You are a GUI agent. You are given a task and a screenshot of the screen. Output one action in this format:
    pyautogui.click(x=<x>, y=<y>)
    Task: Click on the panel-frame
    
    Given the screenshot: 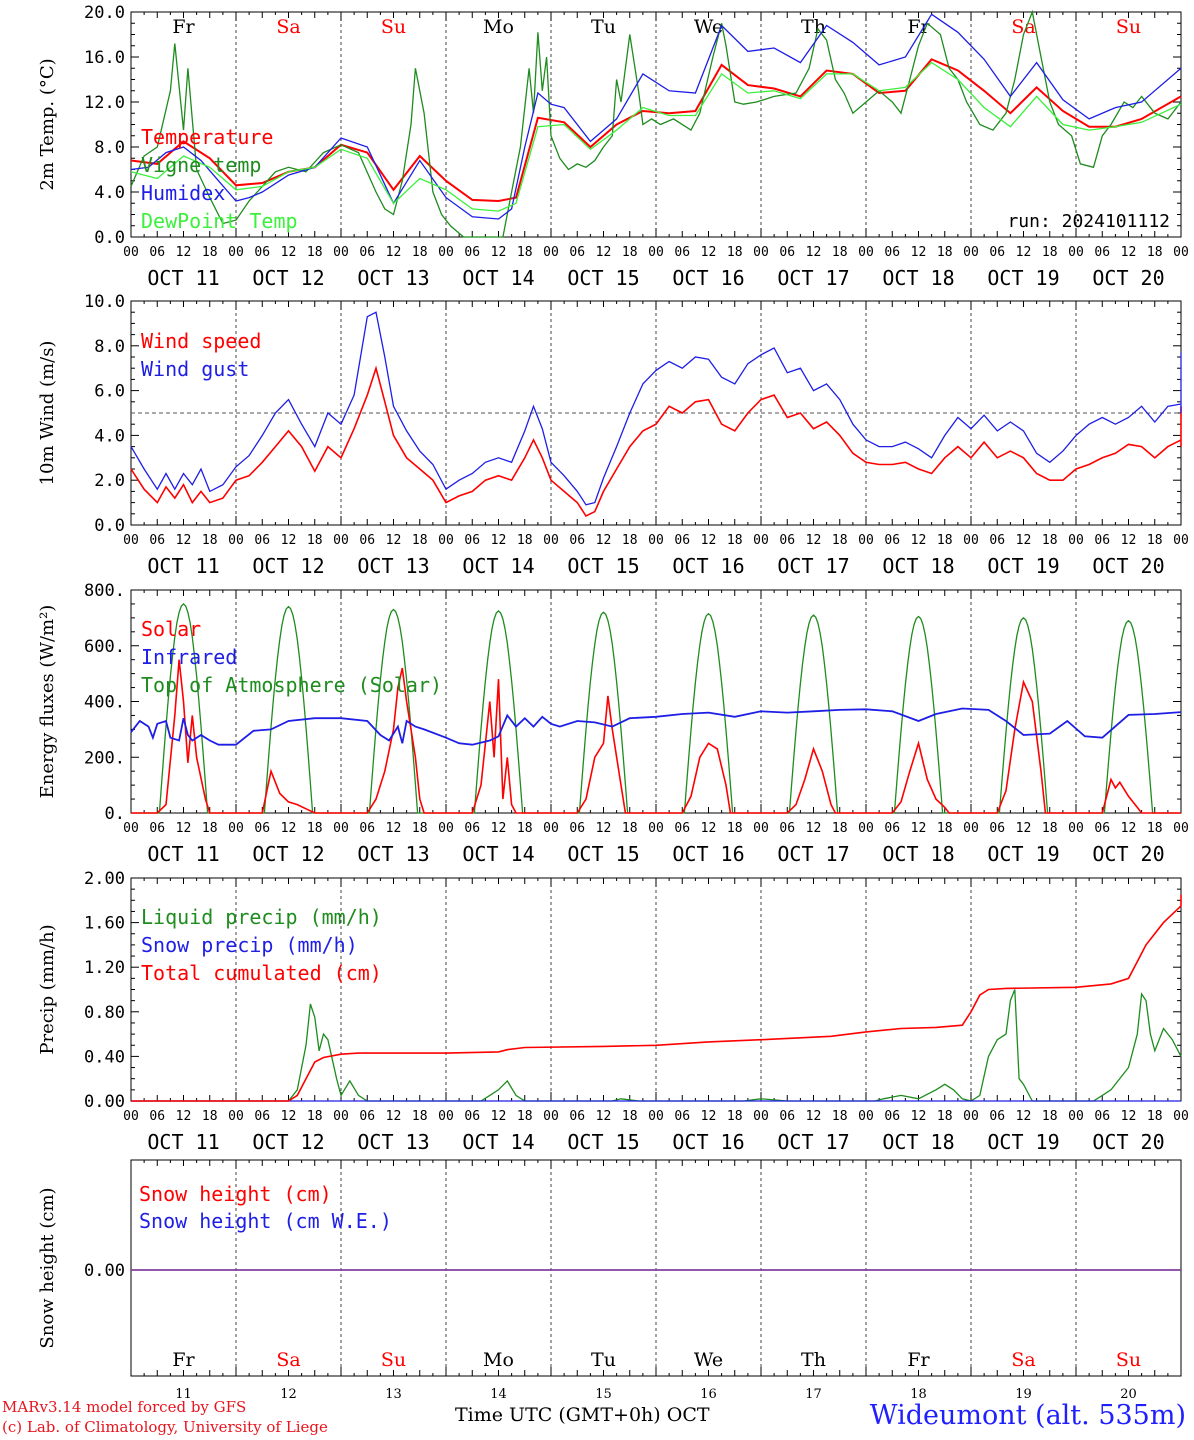 What is the action you would take?
    pyautogui.click(x=656, y=701)
    